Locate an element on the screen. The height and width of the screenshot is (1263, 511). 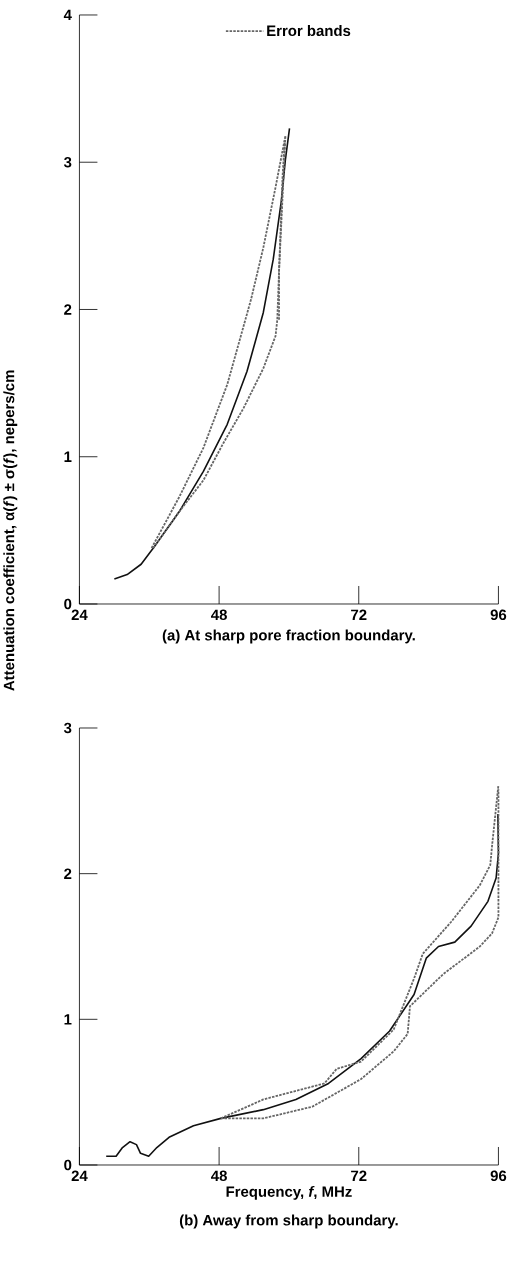
text: (a) At sharp pore fraction boundary. is located at coordinates (288, 636).